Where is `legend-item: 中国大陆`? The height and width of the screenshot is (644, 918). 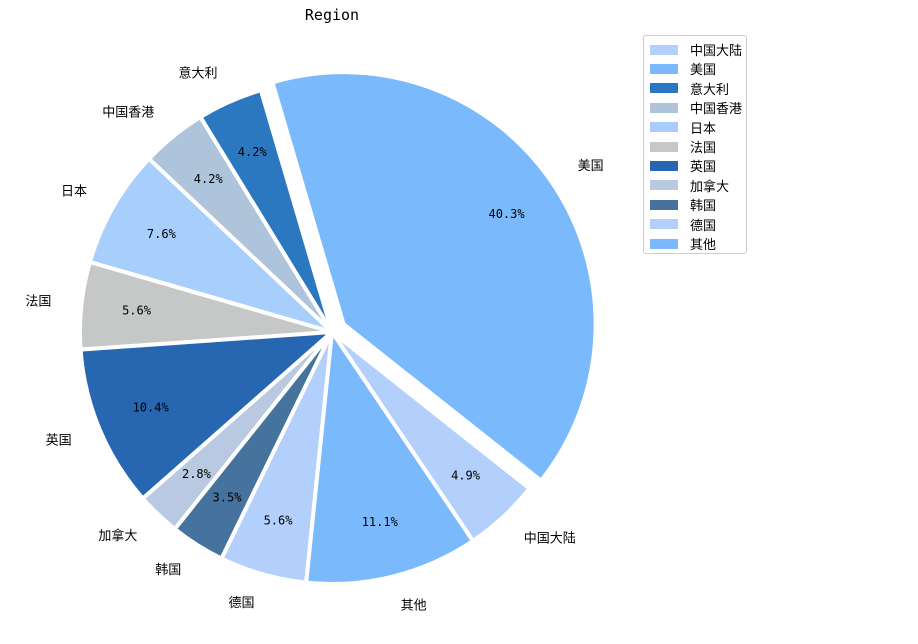
legend-item: 中国大陆 is located at coordinates (696, 49).